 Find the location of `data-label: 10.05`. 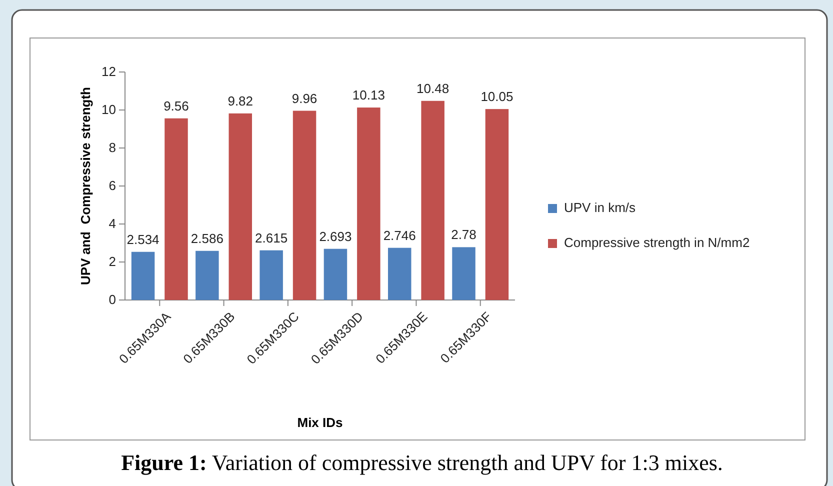

data-label: 10.05 is located at coordinates (497, 96).